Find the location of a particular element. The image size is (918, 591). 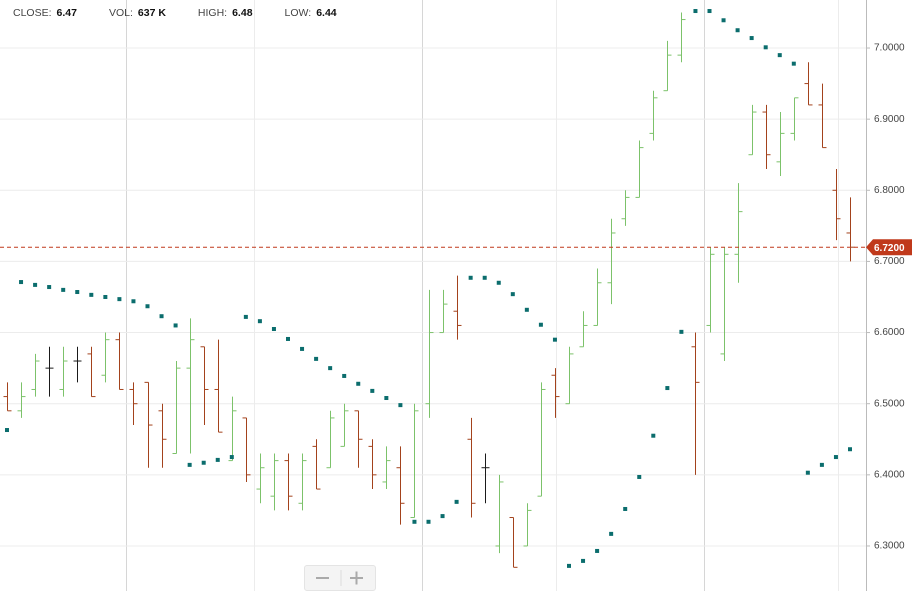

stat-value: 6.48 is located at coordinates (242, 13).